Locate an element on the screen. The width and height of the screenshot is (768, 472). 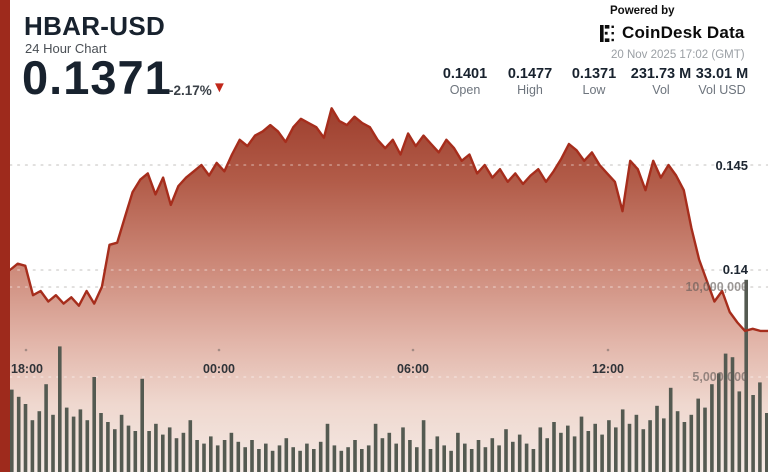
time-axis-label-1200: 12:00 is located at coordinates (608, 369).